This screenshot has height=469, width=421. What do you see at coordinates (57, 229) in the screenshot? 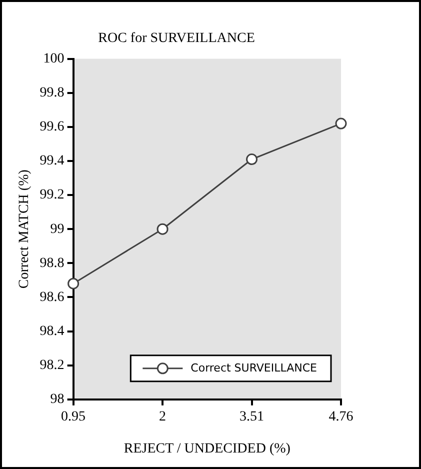
I see `y-tick-label: 99` at bounding box center [57, 229].